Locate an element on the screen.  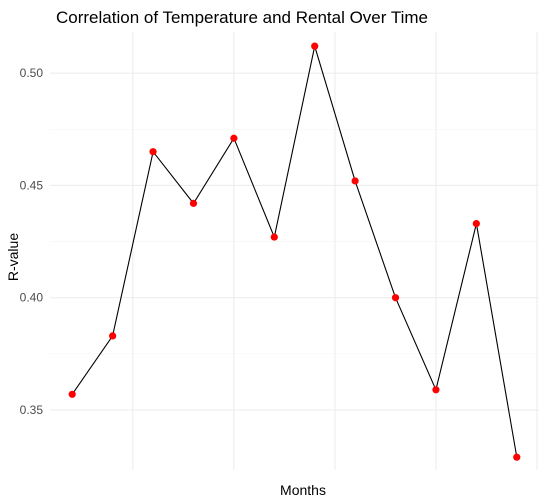
y-tick-label: 0.45 is located at coordinates (32, 185).